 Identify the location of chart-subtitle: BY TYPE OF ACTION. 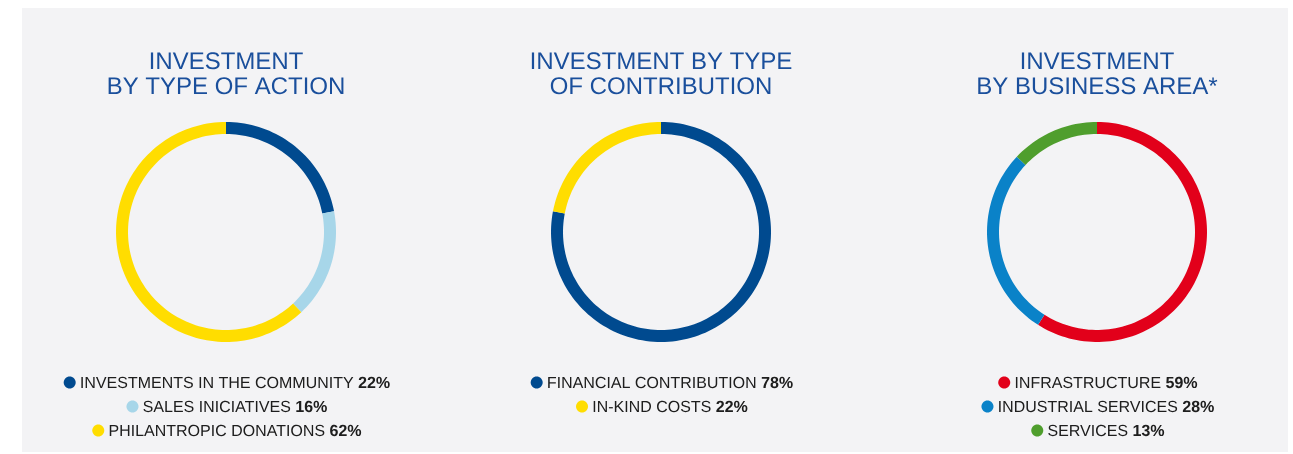
(226, 86).